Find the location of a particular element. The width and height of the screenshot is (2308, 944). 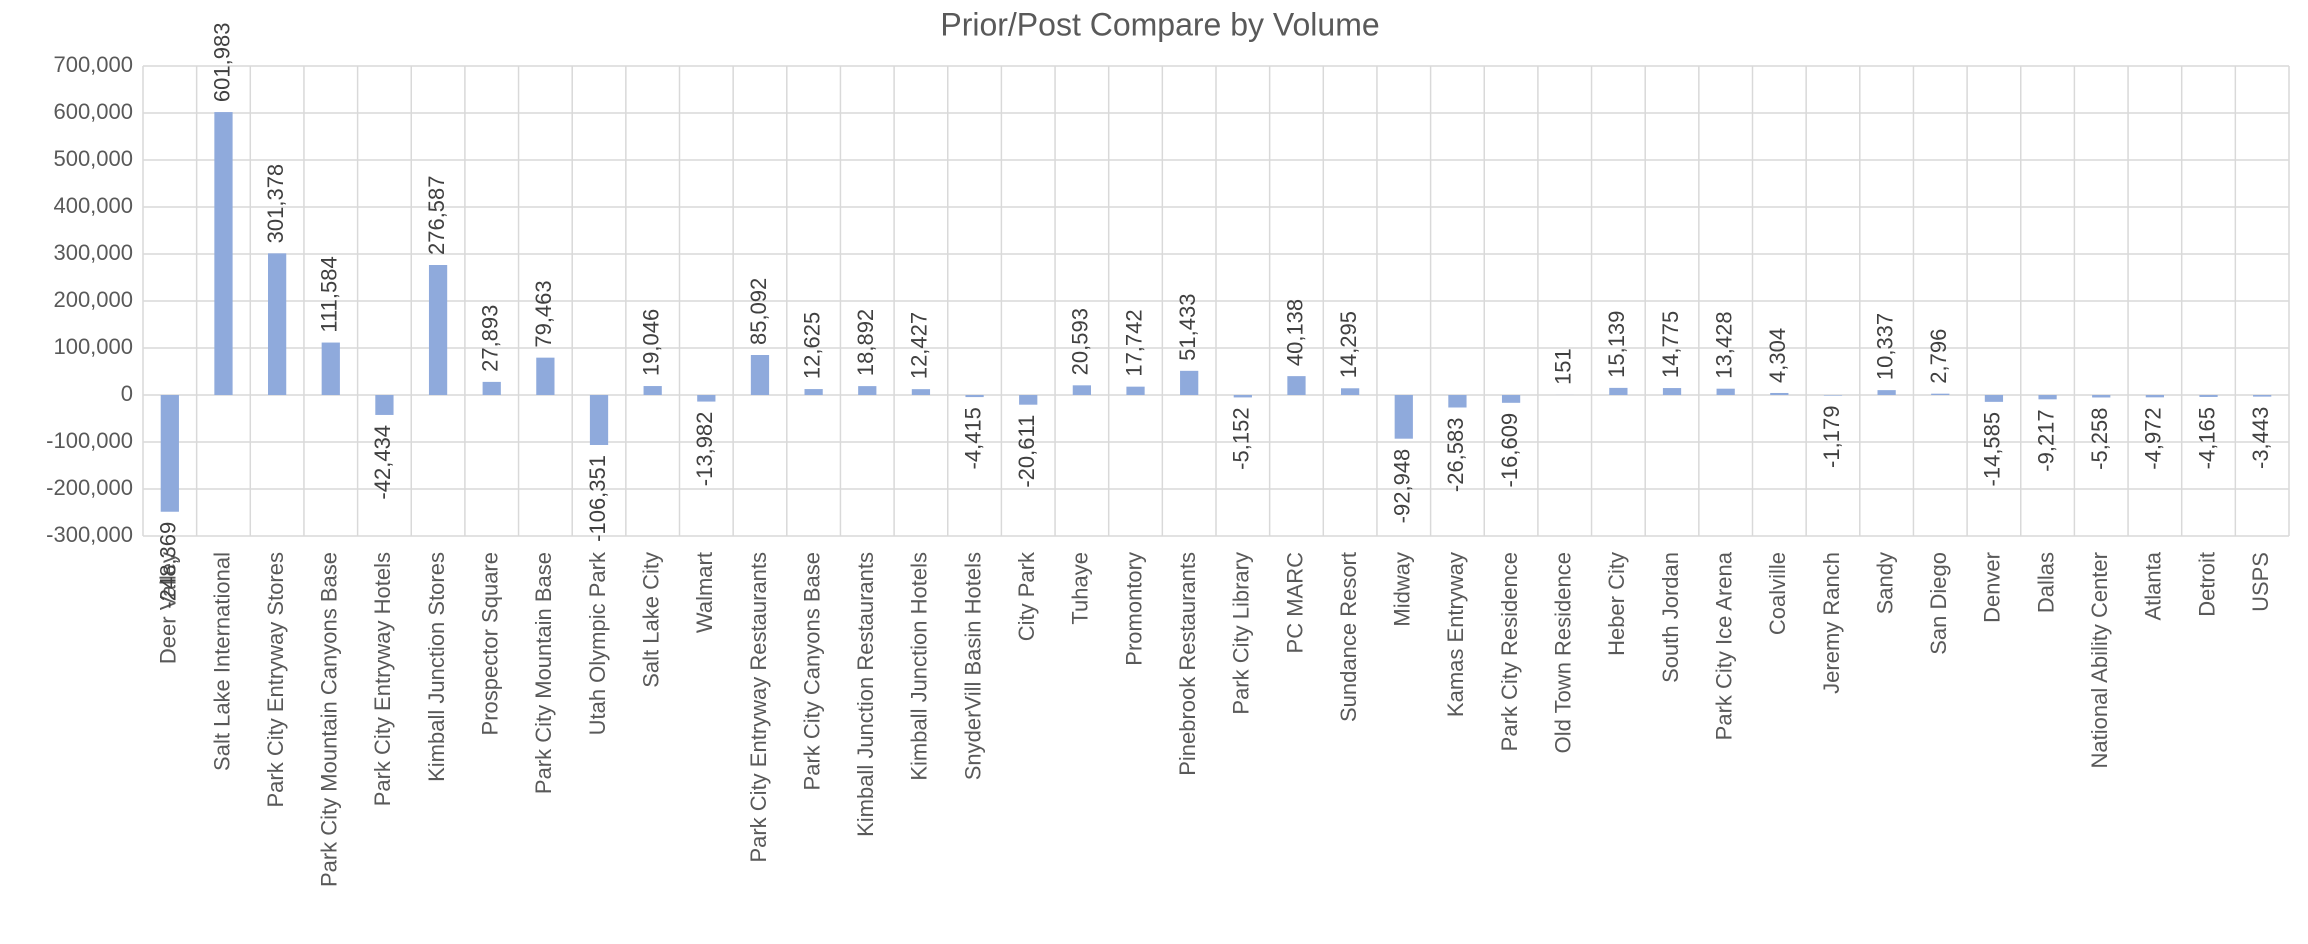

x-tick-label: Park City Mountain Base is located at coordinates (543, 673).